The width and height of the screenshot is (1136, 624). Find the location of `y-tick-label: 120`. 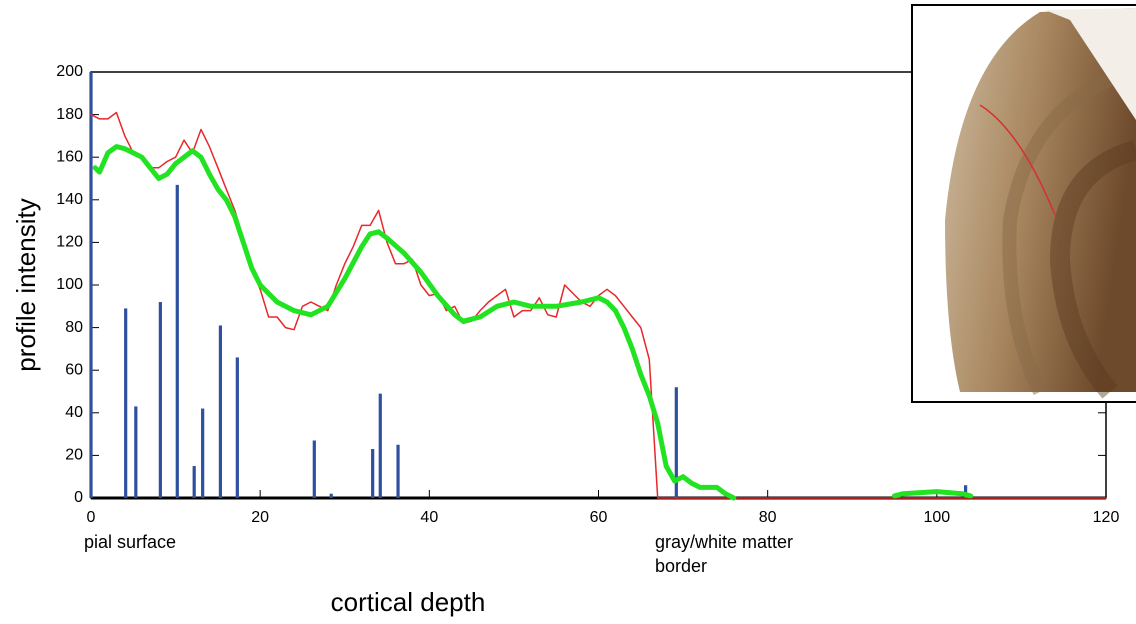

y-tick-label: 120 is located at coordinates (69, 242).